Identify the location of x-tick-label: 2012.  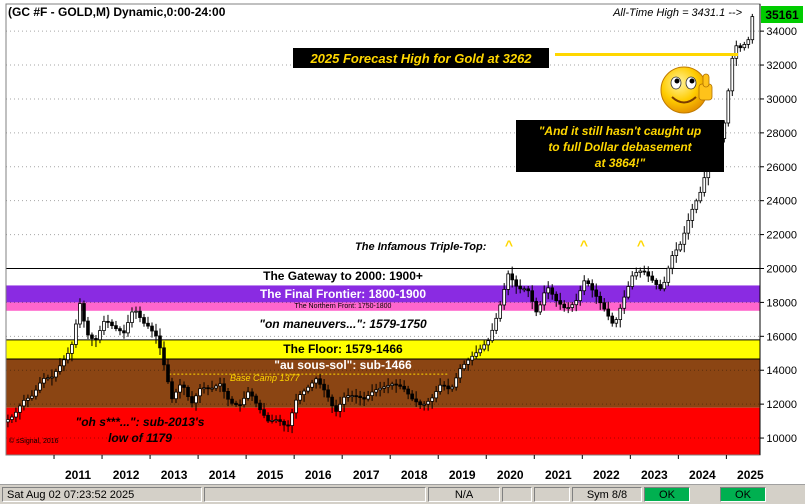
(126, 475).